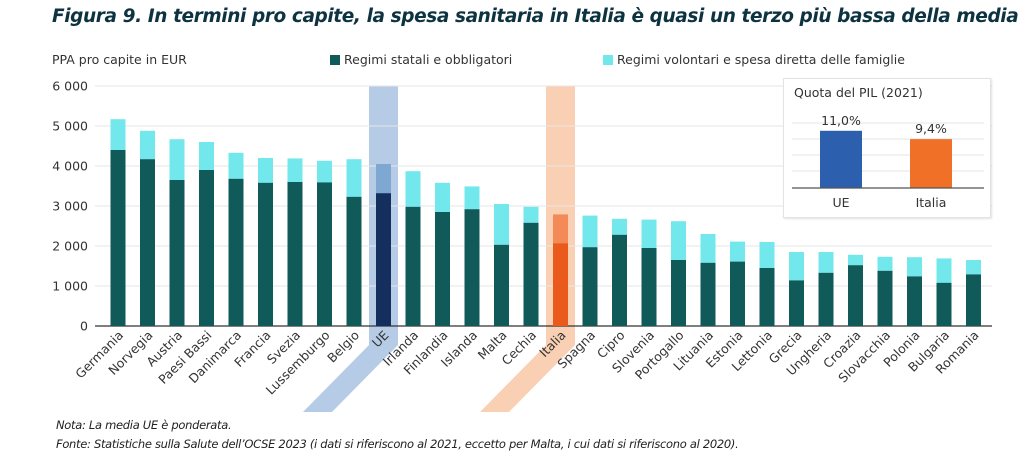  Describe the element at coordinates (678, 240) in the screenshot. I see `bar-private-portogallo` at that location.